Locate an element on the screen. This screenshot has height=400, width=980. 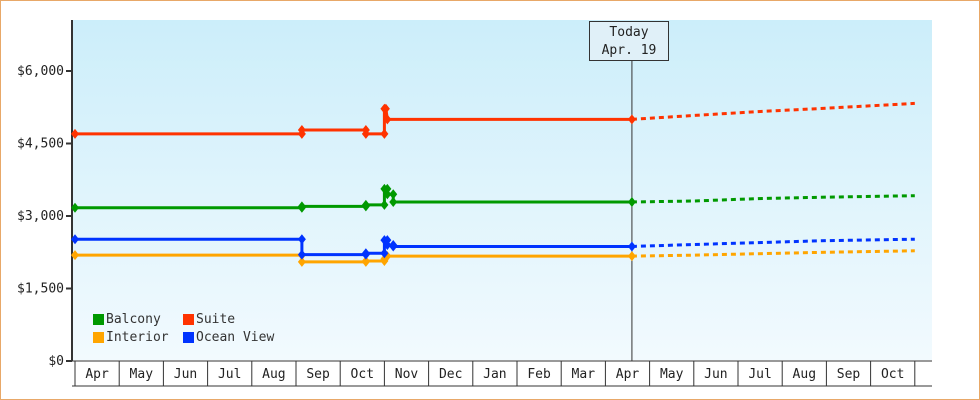
legend-item-balcony: Balcony is located at coordinates (138, 319).